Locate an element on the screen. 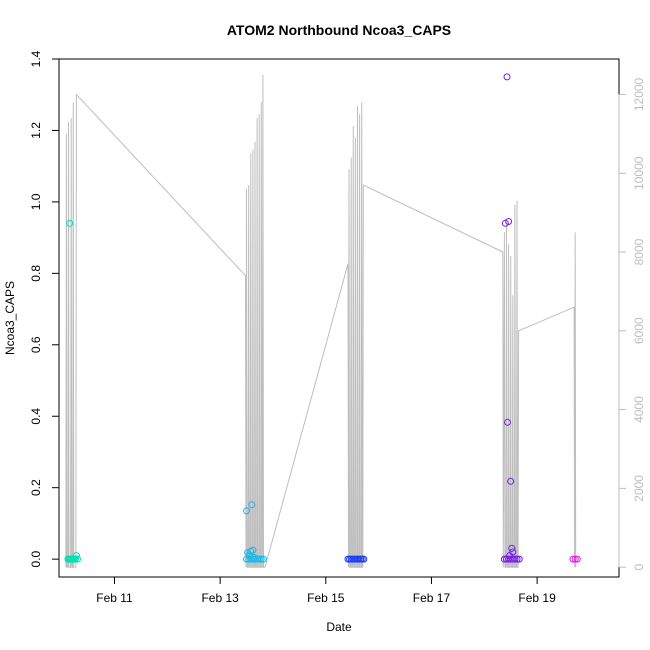  y-tick-label: 0.0 is located at coordinates (36, 558).